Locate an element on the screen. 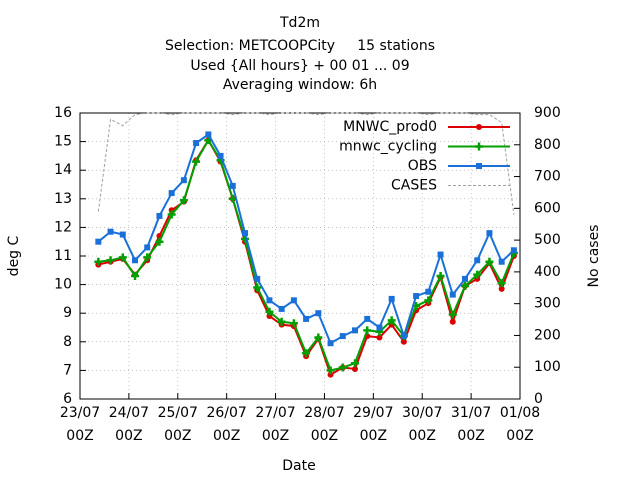 The width and height of the screenshot is (640, 480). x-tick-label-box: 31/07 00Z is located at coordinates (471, 424).